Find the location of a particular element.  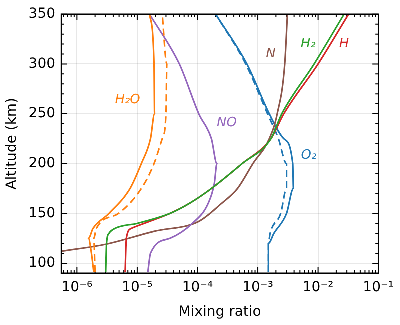

y-tick-label: 150 is located at coordinates (42, 213).